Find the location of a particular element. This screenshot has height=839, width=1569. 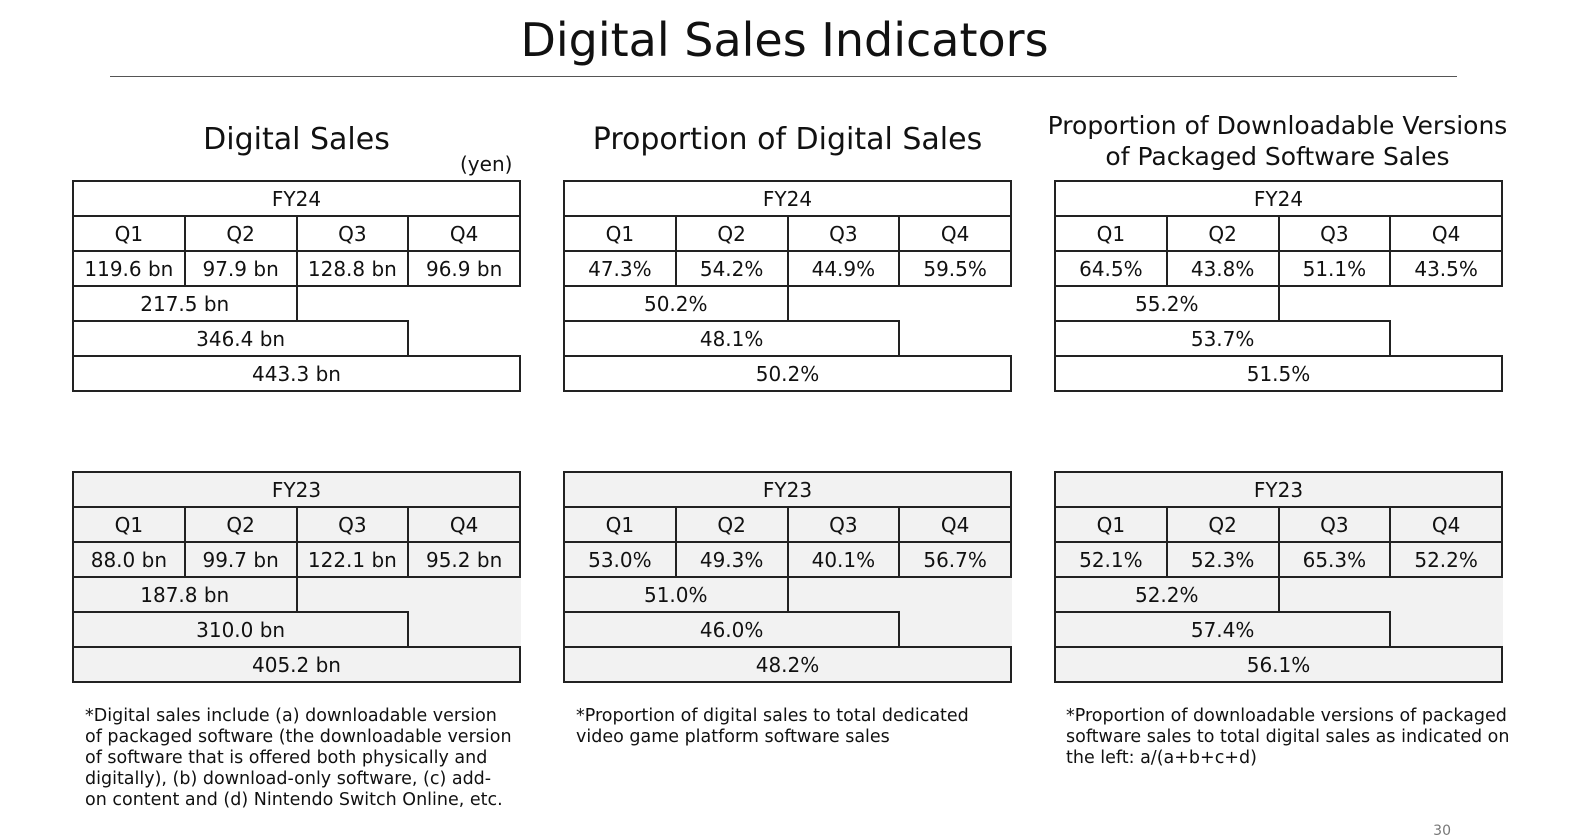

quarter-value: 40.1% is located at coordinates (843, 559).